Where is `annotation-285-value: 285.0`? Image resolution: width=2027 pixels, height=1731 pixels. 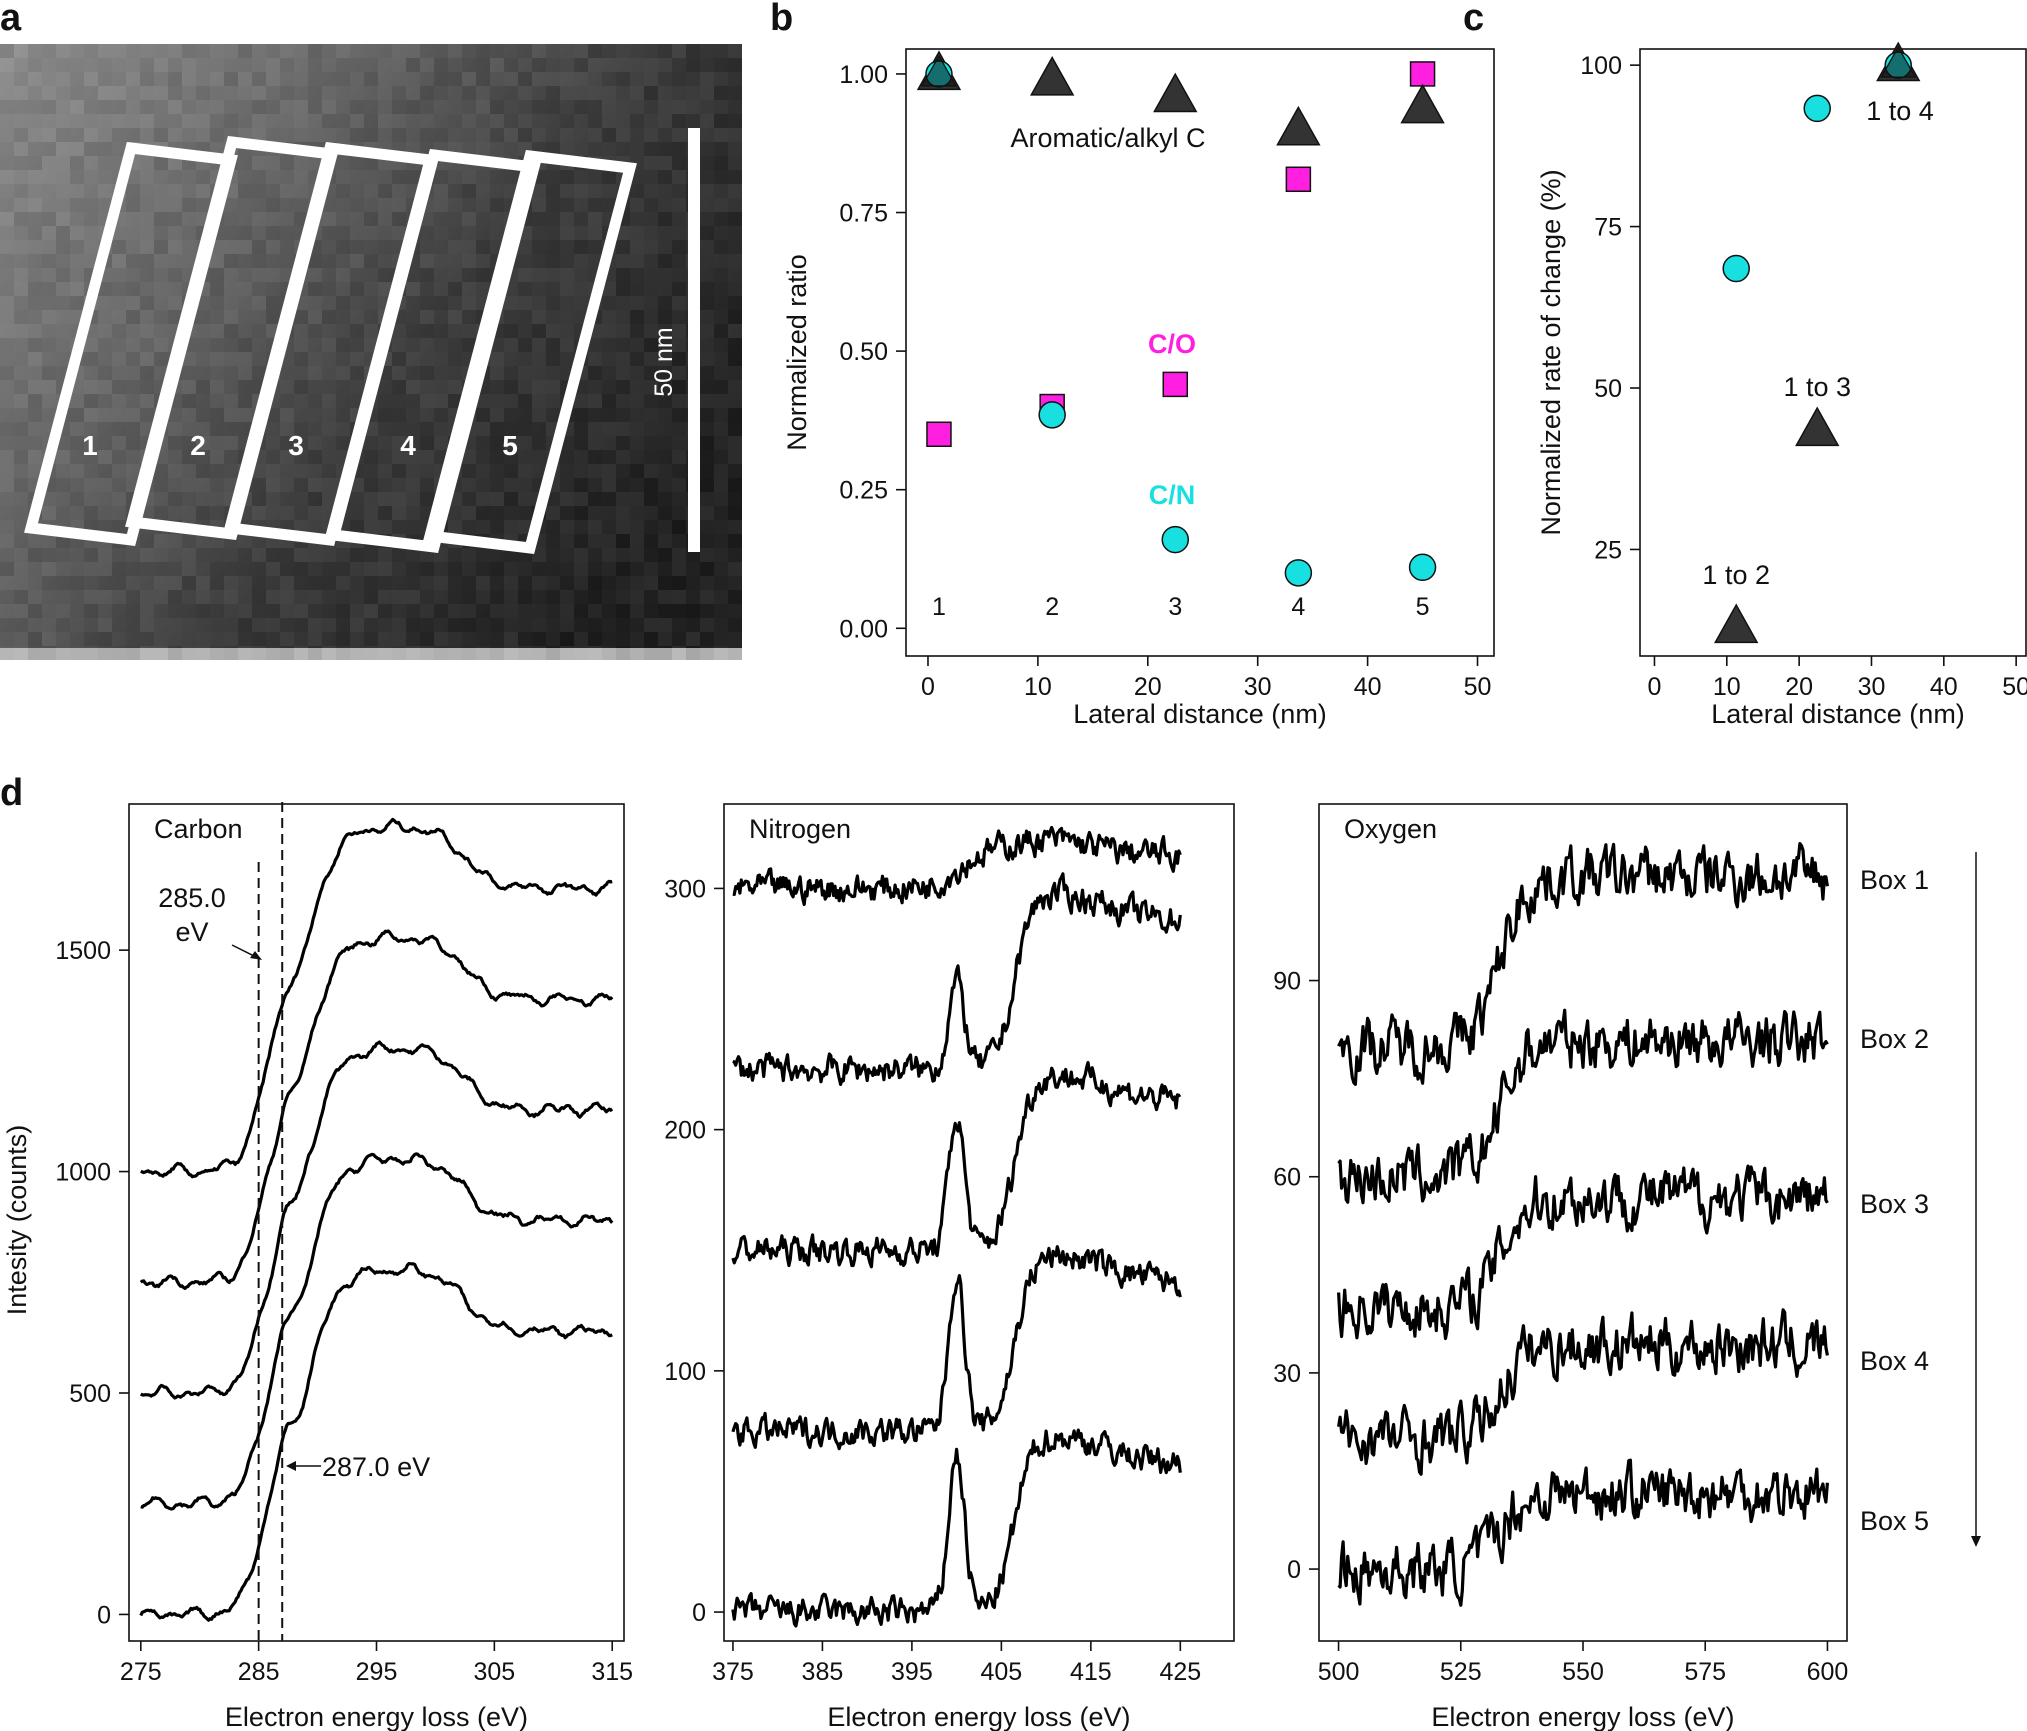 annotation-285-value: 285.0 is located at coordinates (192, 898).